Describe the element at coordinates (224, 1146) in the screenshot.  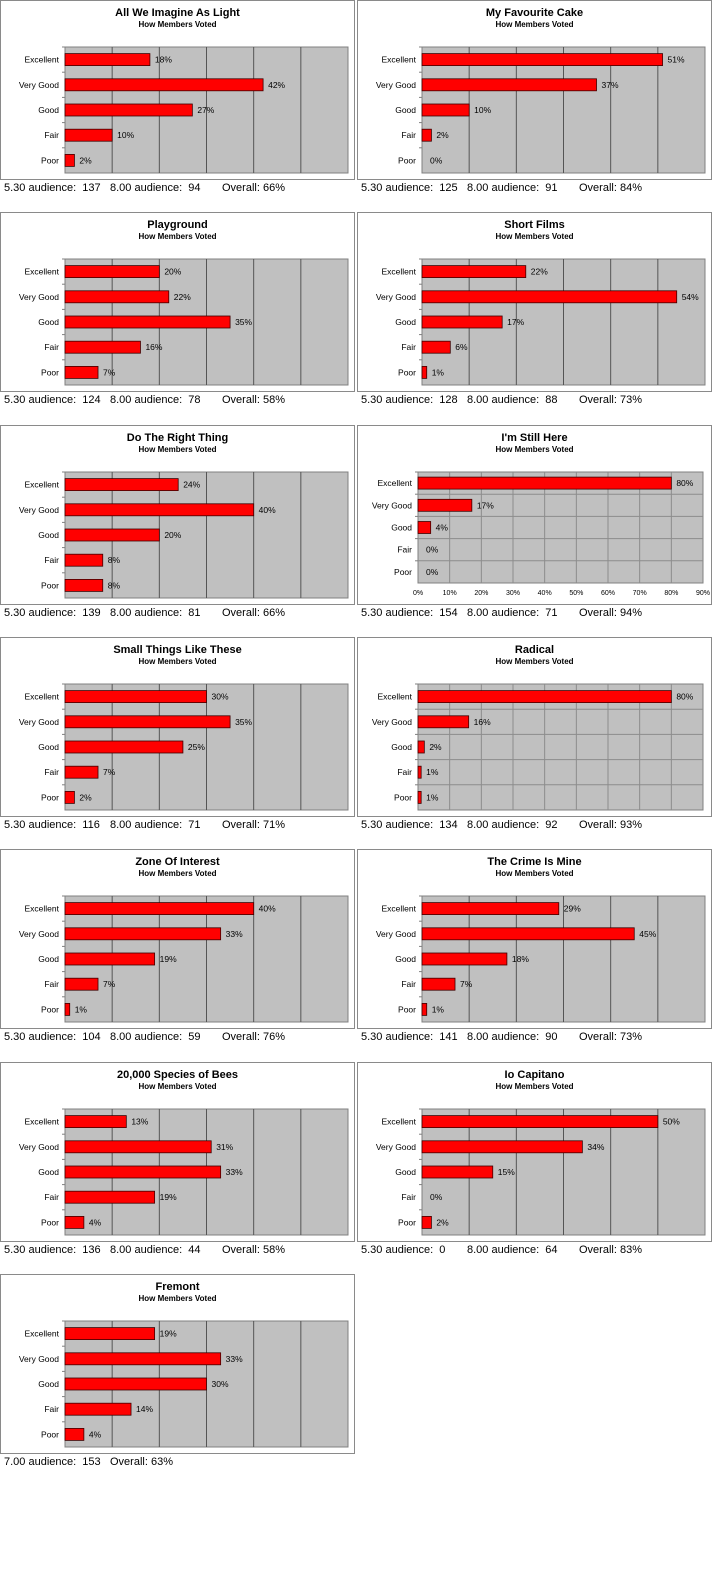
I see `bar-value-label: 31%` at that location.